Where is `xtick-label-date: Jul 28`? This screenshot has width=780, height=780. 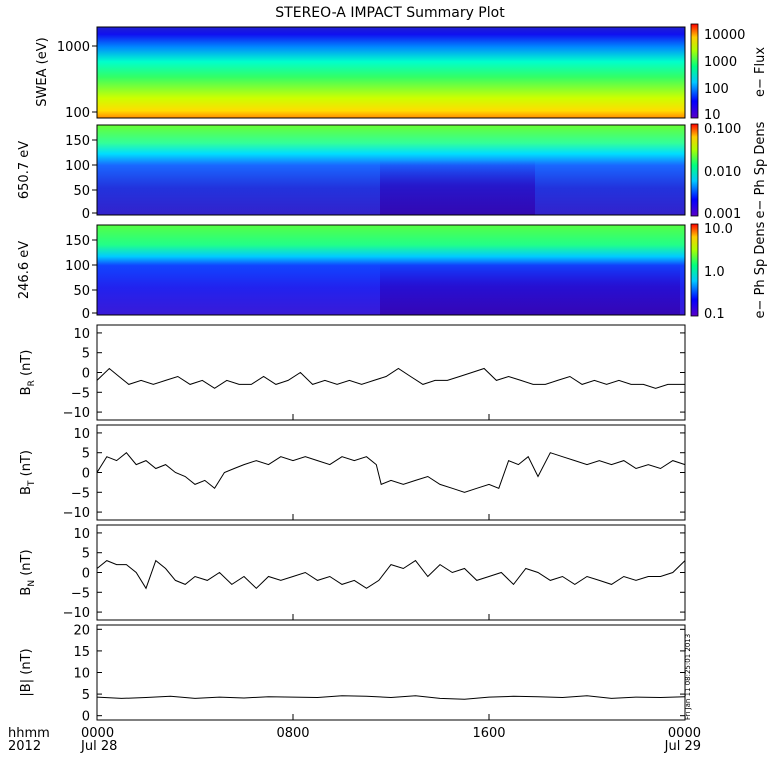 xtick-label-date: Jul 28 is located at coordinates (98, 746).